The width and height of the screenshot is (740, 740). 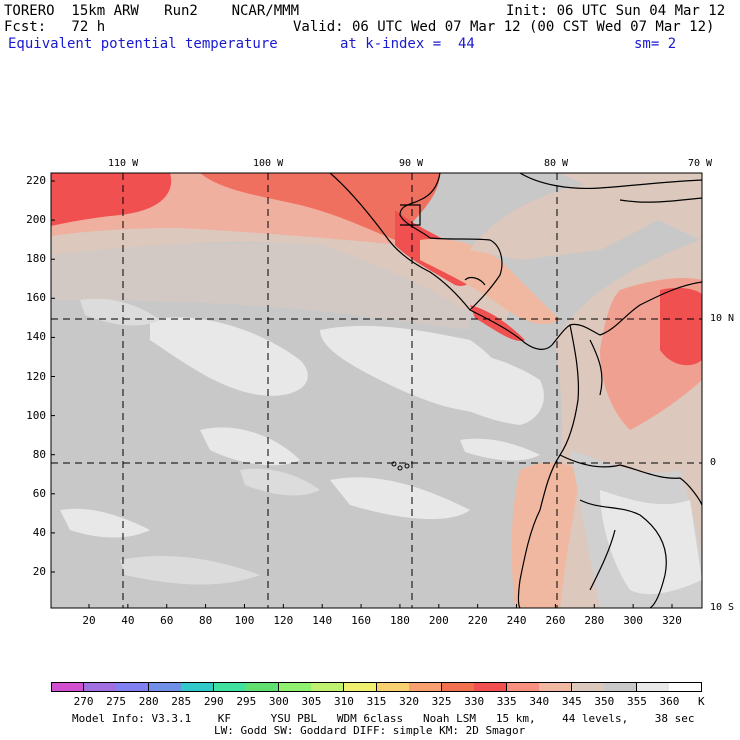 What do you see at coordinates (167, 620) in the screenshot?
I see `x-tick-label: 60` at bounding box center [167, 620].